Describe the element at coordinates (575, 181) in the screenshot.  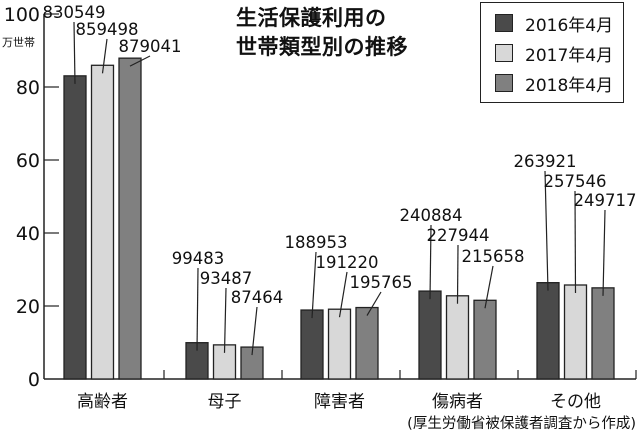
I see `data-label: 257546` at that location.